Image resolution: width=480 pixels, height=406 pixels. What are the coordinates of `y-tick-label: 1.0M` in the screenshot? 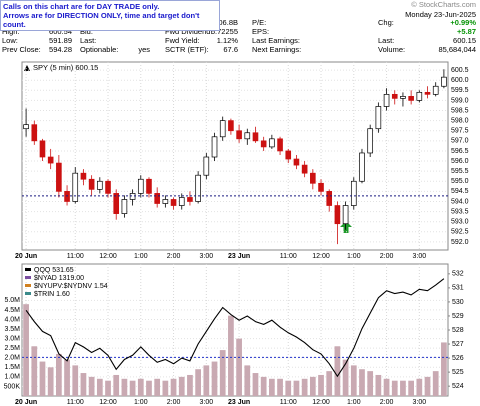 It's located at (12, 377).